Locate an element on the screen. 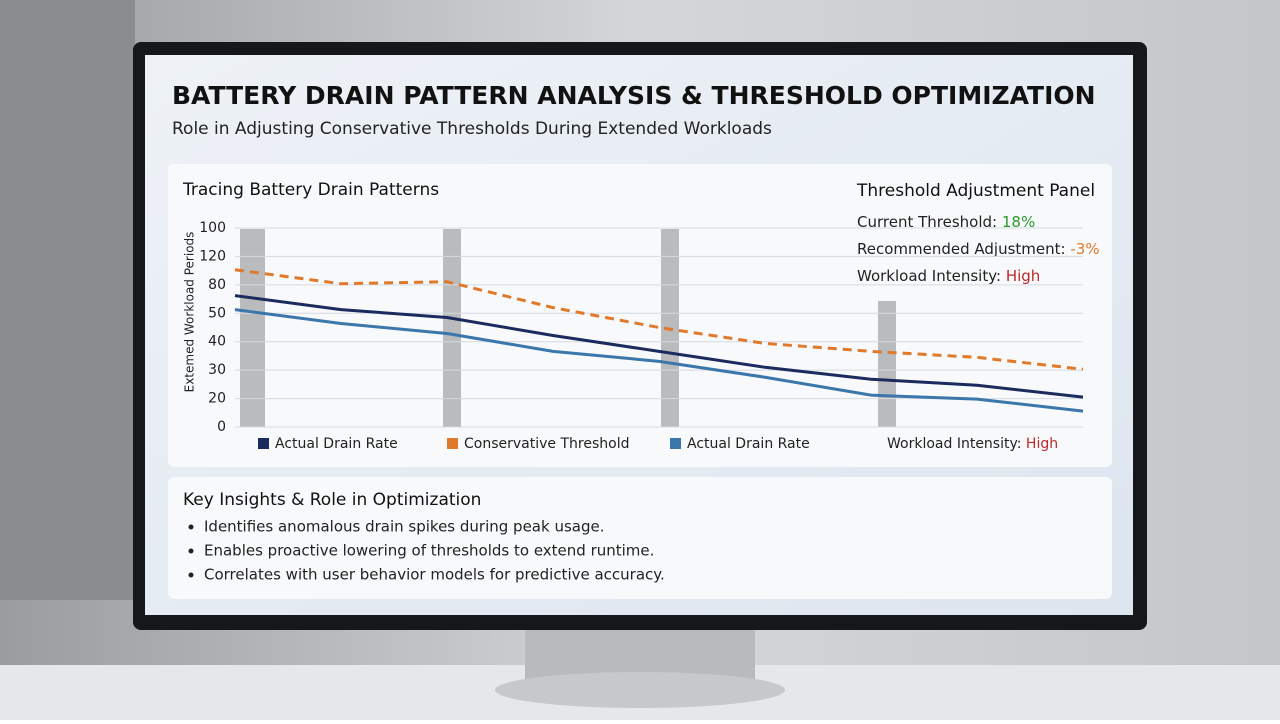 This screenshot has width=1280, height=724. legend-note-label: Workload Intensity: is located at coordinates (954, 444).